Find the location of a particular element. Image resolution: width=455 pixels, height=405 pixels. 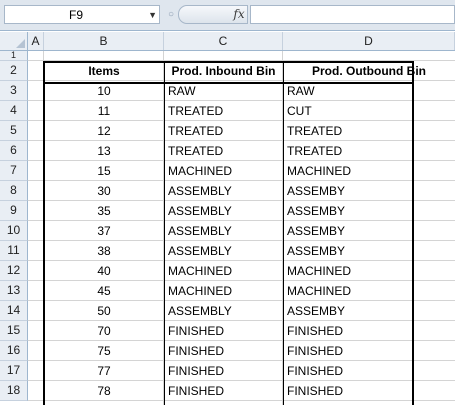

table-header-cell: Prod. Inbound Bin is located at coordinates (223, 71).